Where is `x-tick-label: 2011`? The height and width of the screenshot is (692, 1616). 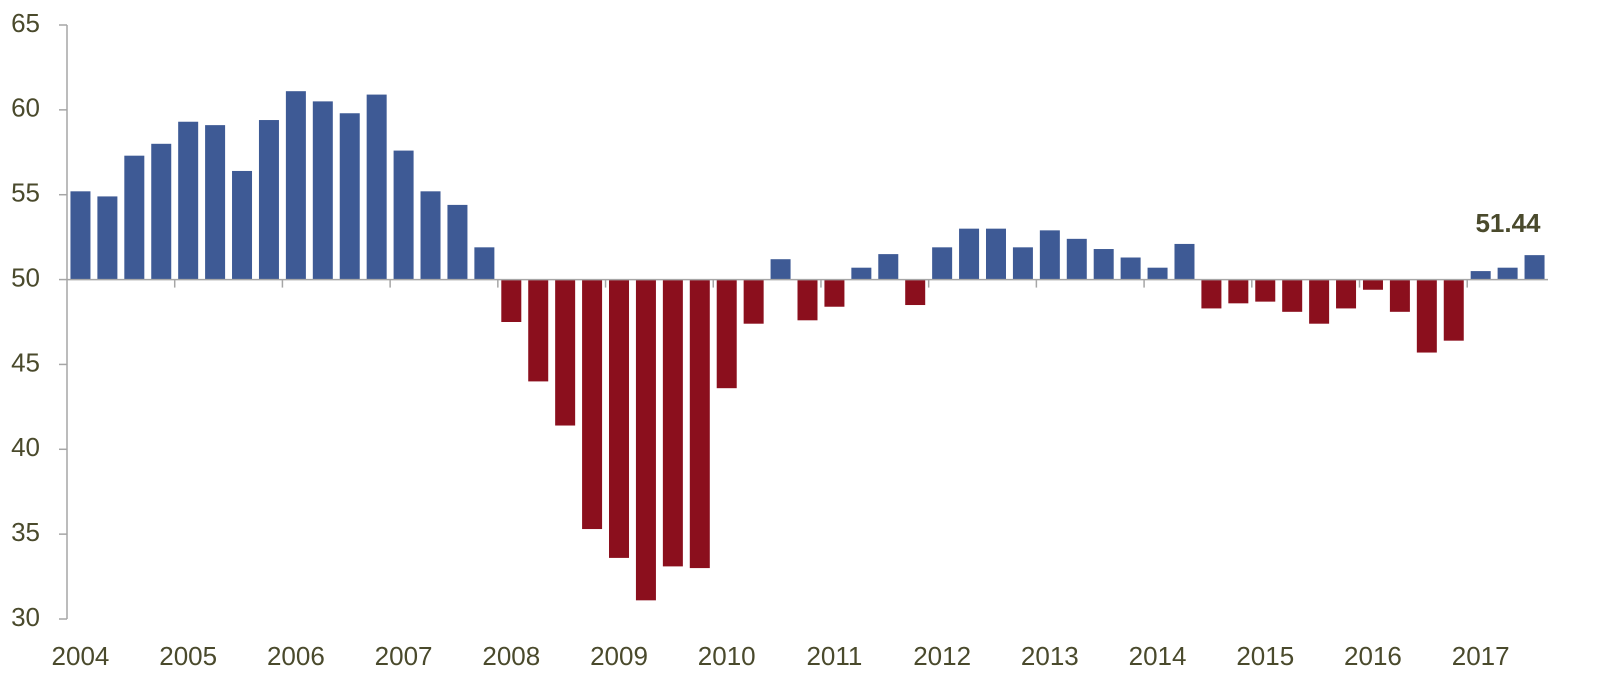
x-tick-label: 2011 is located at coordinates (834, 656).